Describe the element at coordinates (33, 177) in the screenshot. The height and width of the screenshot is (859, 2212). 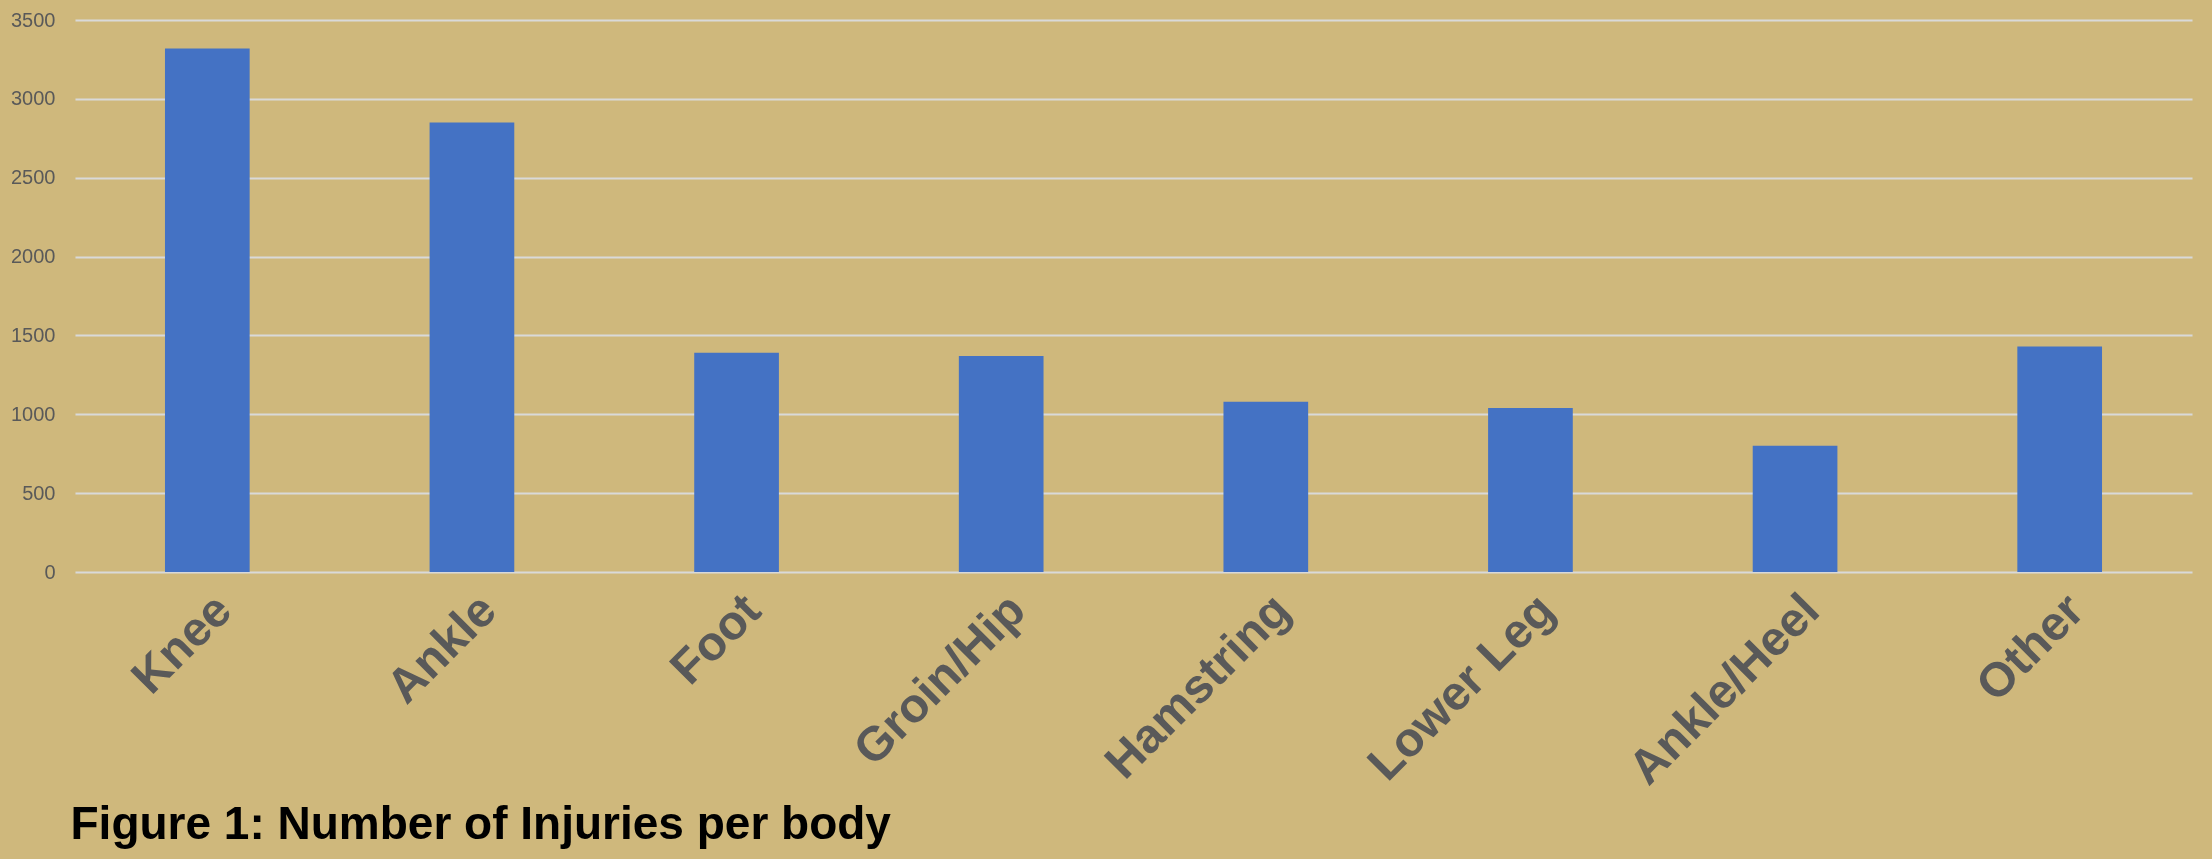
I see `y-tick-label: 2500` at that location.